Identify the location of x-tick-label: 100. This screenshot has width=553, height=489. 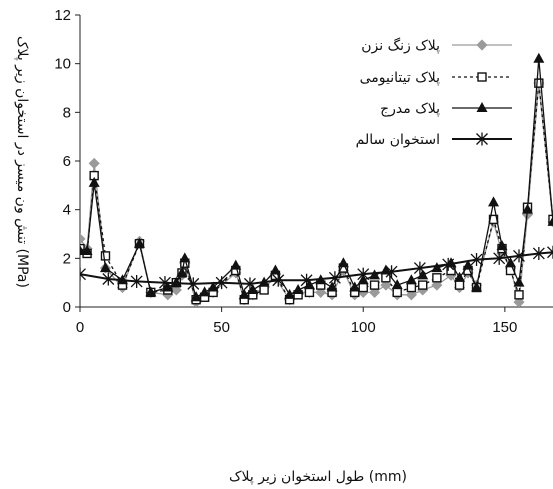
(363, 327).